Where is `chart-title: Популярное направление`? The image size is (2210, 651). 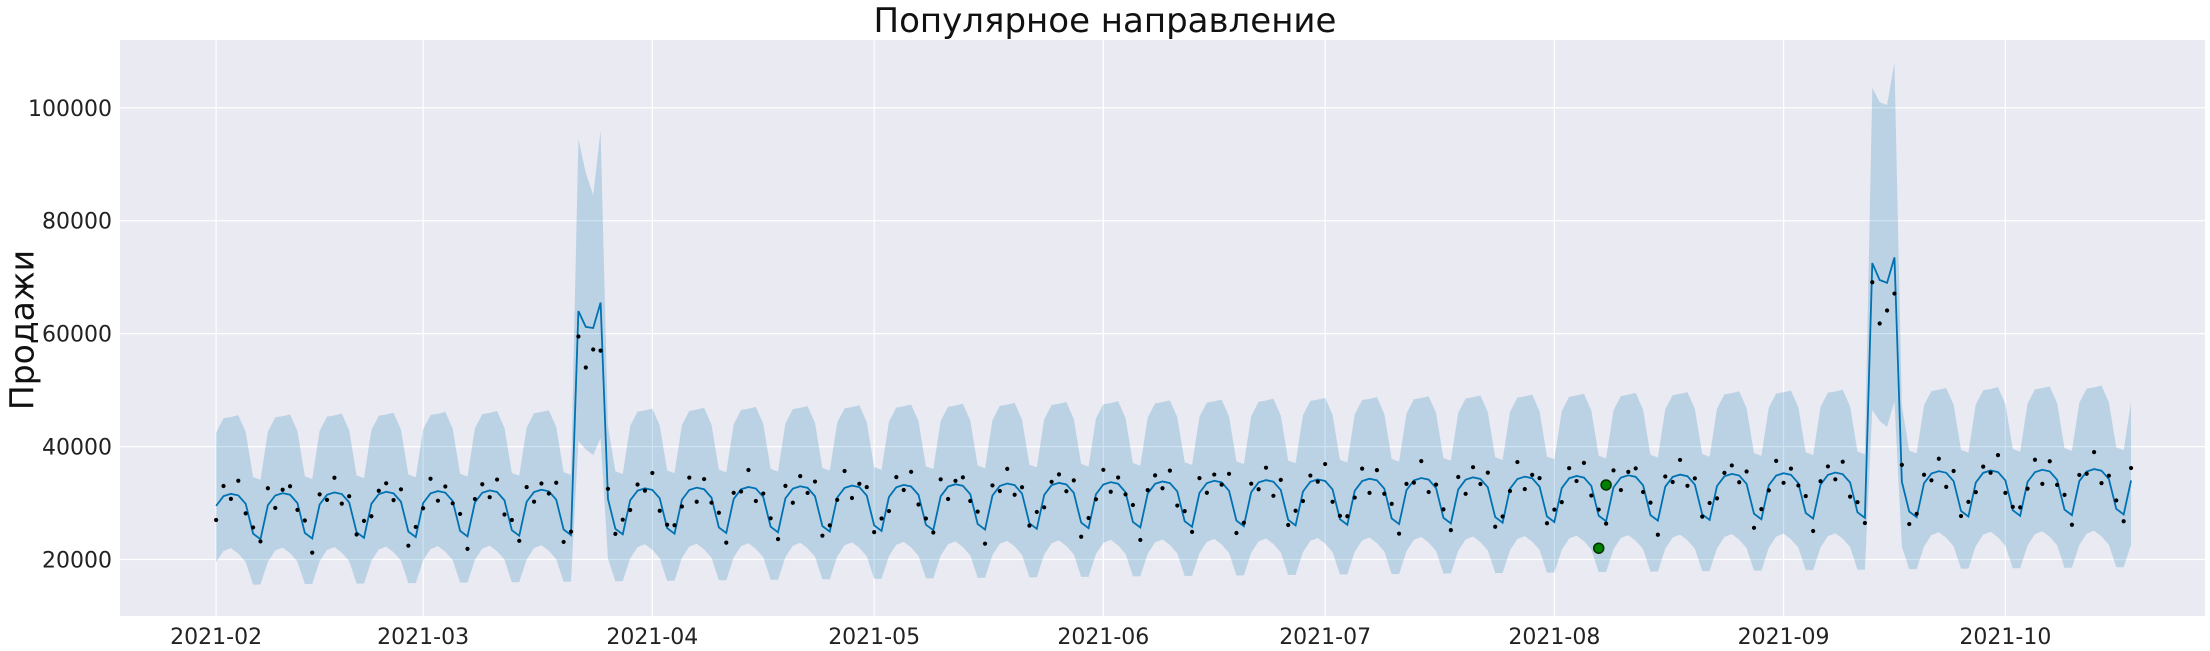 chart-title: Популярное направление is located at coordinates (1105, 21).